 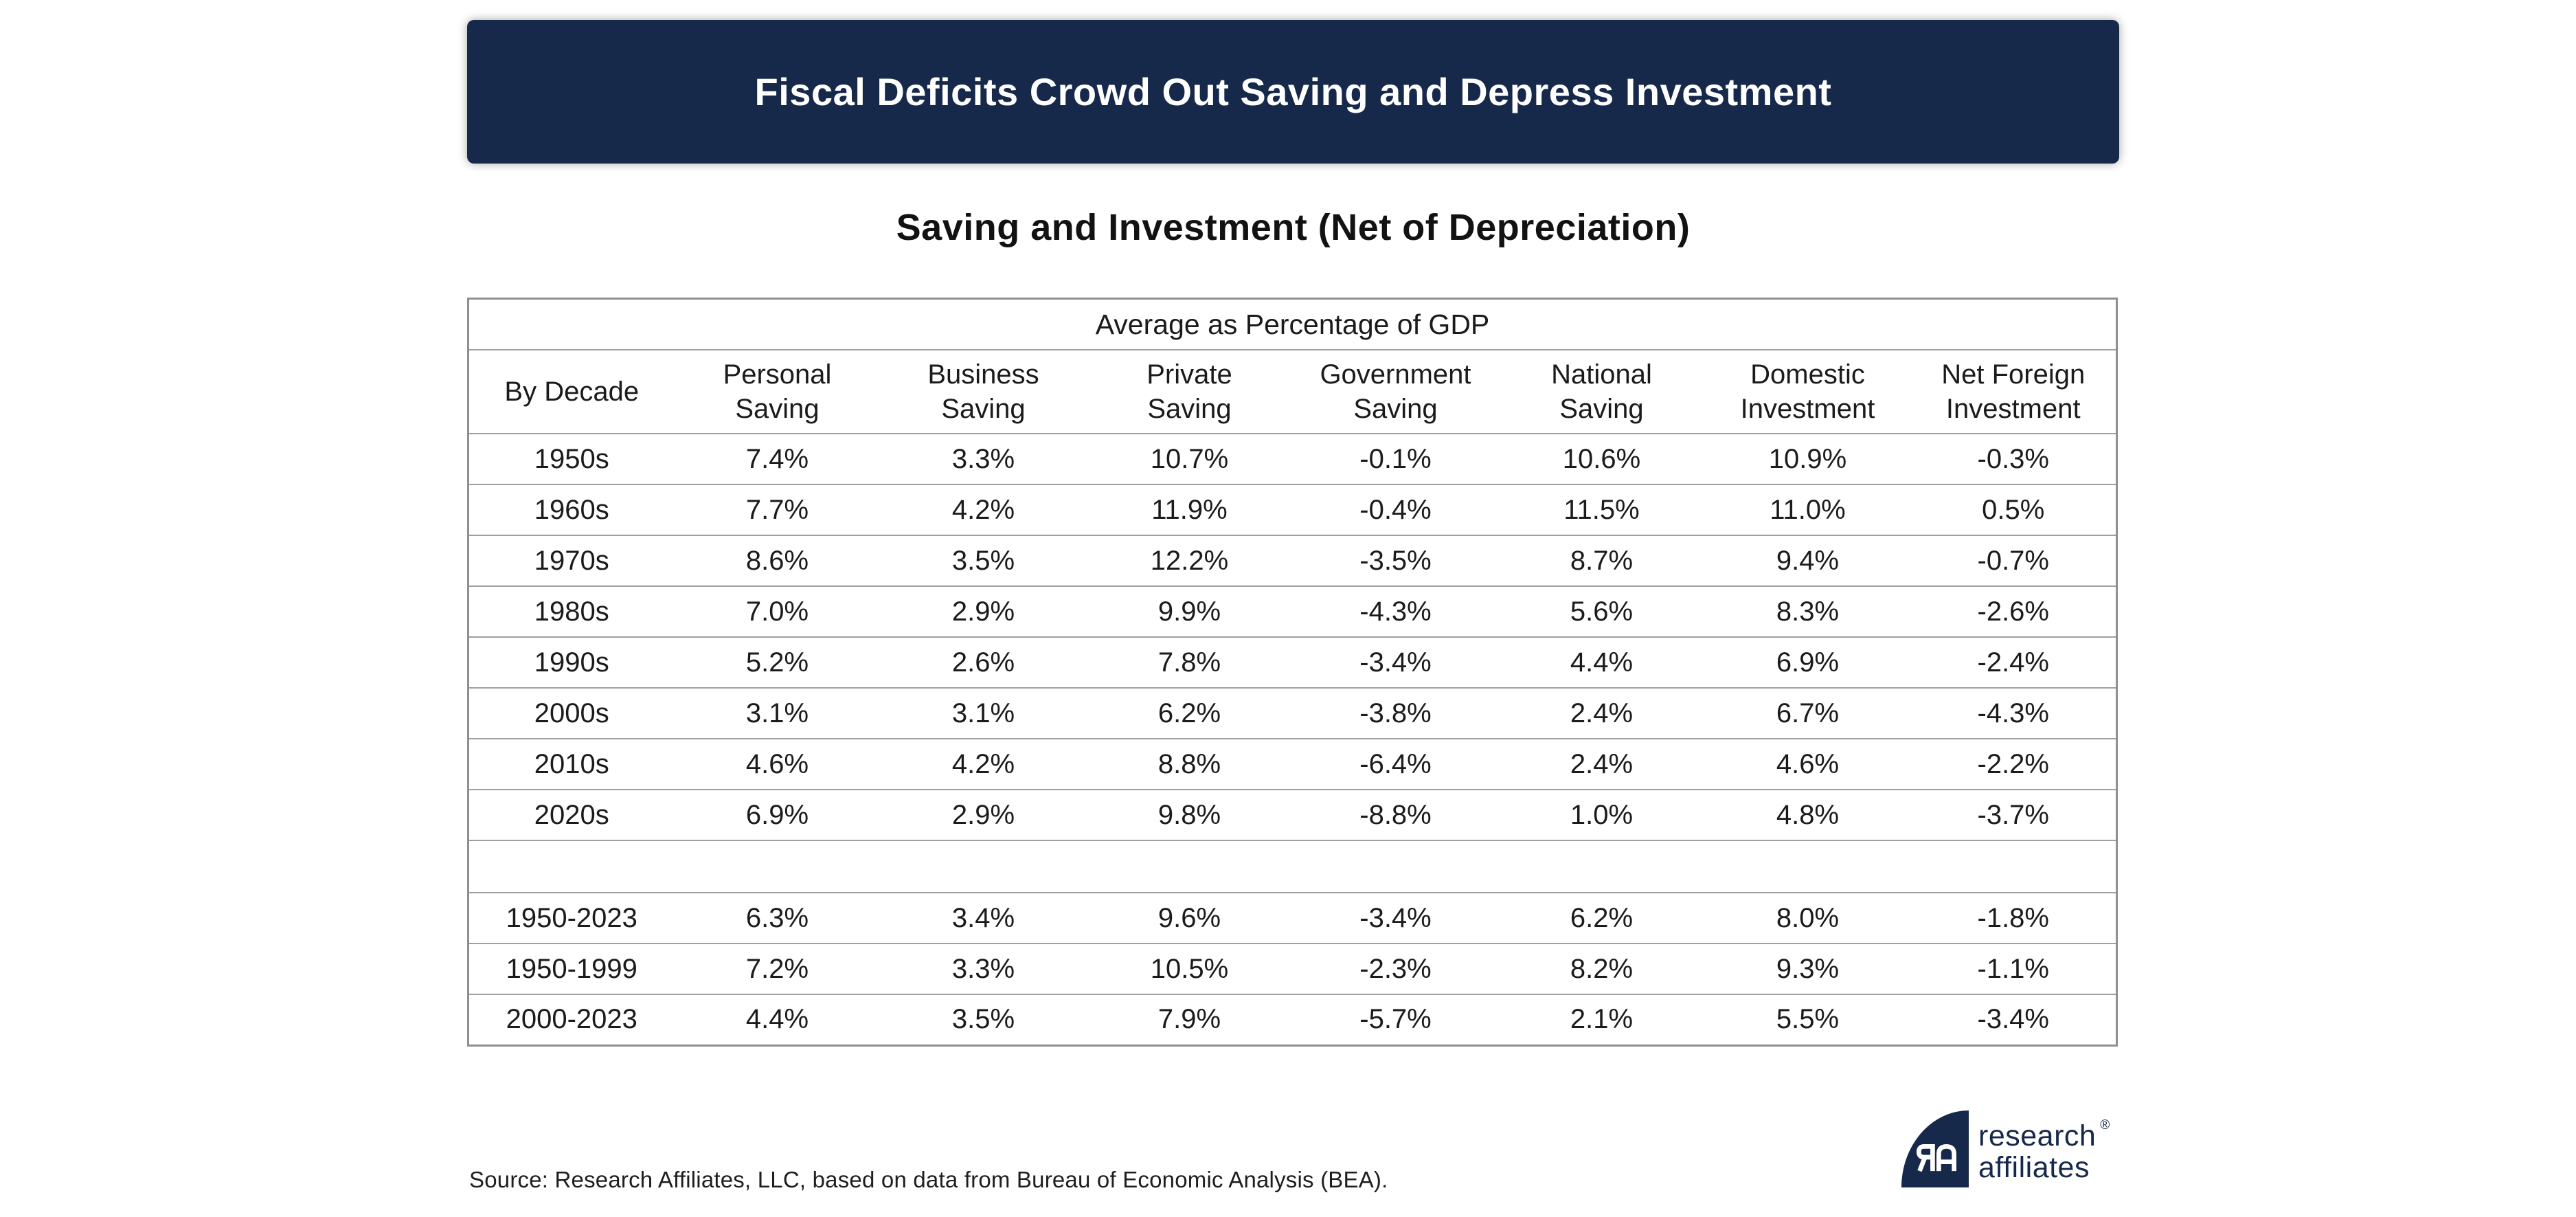 I want to click on table-cell: 7.2%, so click(x=777, y=969).